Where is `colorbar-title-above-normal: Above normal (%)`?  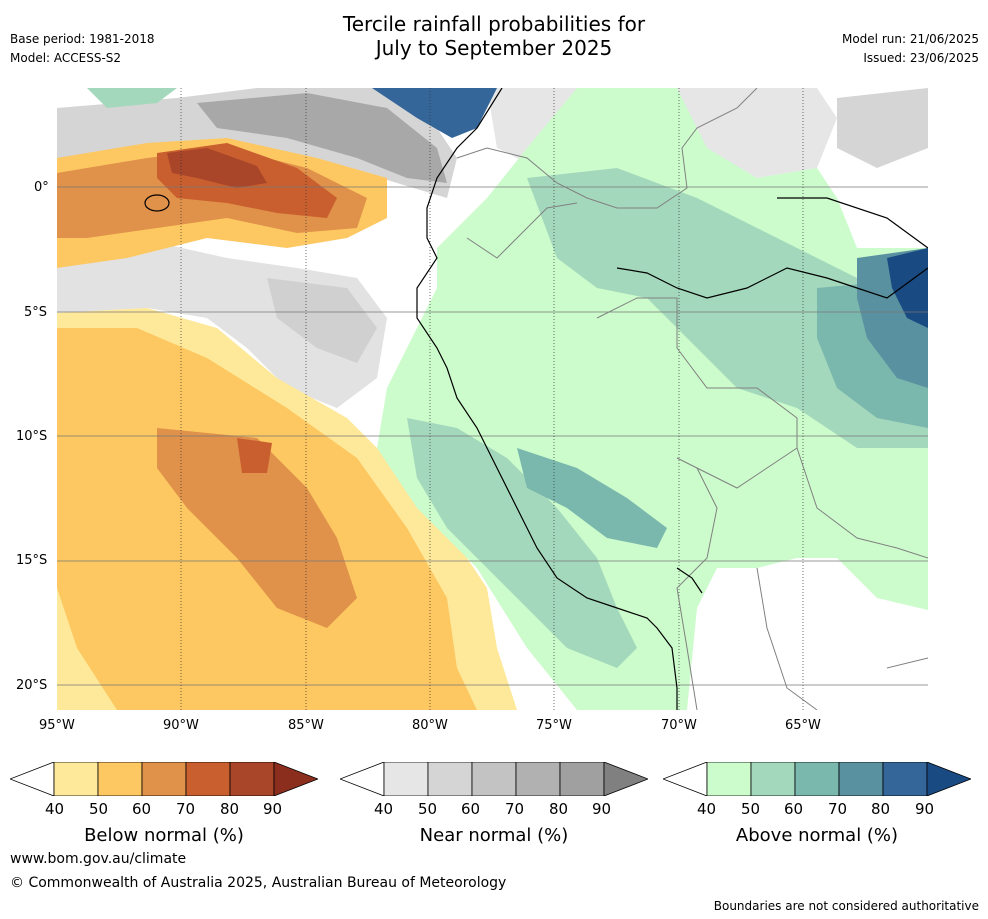
colorbar-title-above-normal: Above normal (%) is located at coordinates (817, 835).